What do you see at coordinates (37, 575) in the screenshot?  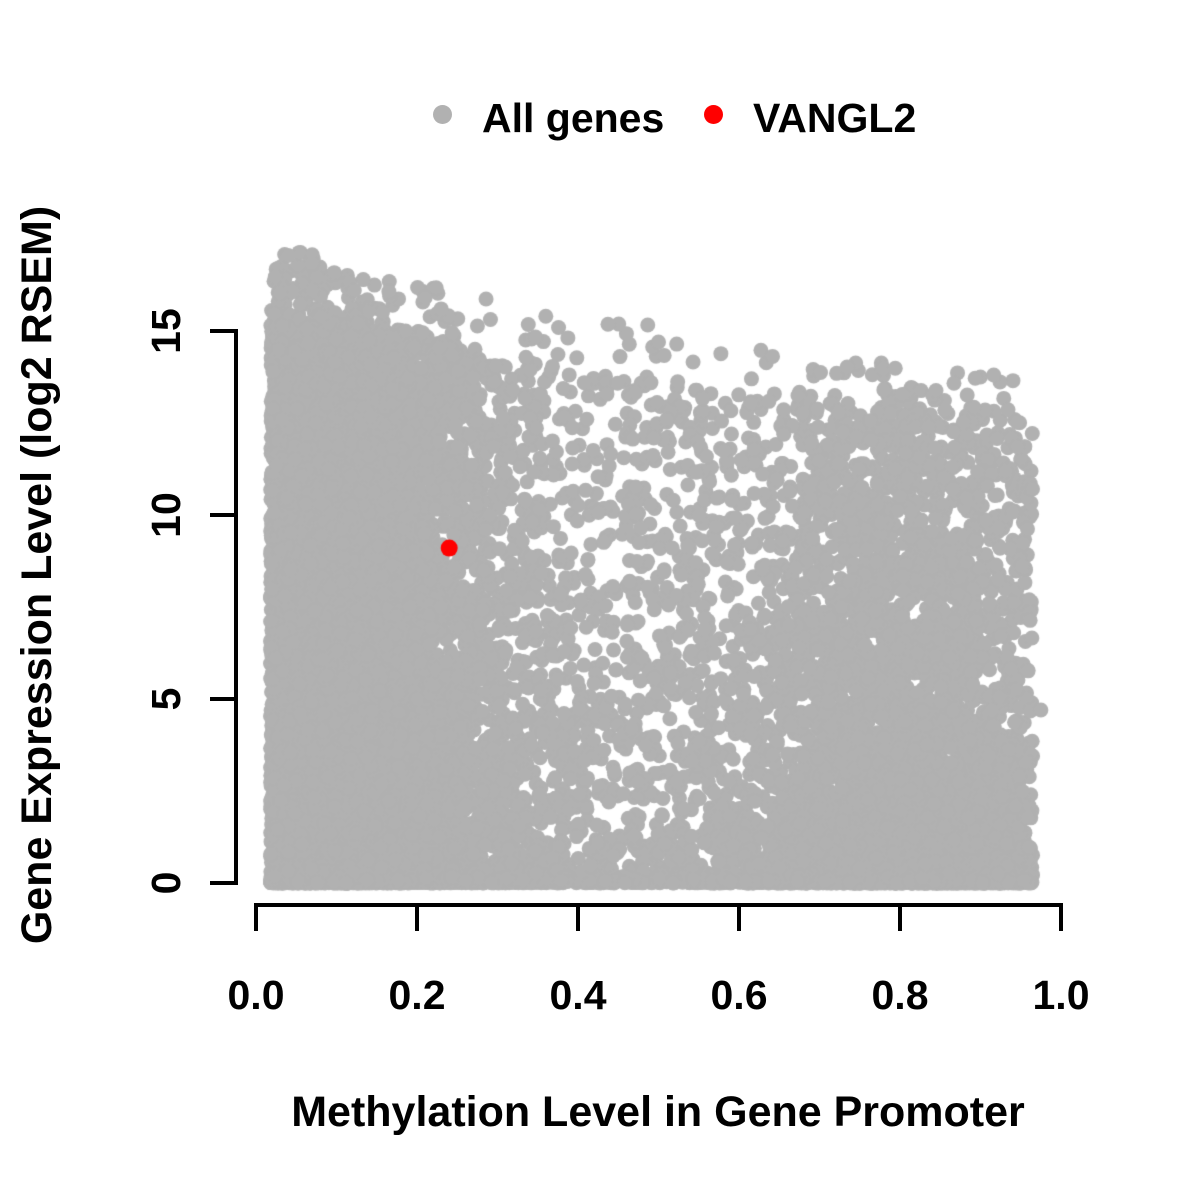 I see `y-axis-title: Gene Expression Level (log2 RSEM)` at bounding box center [37, 575].